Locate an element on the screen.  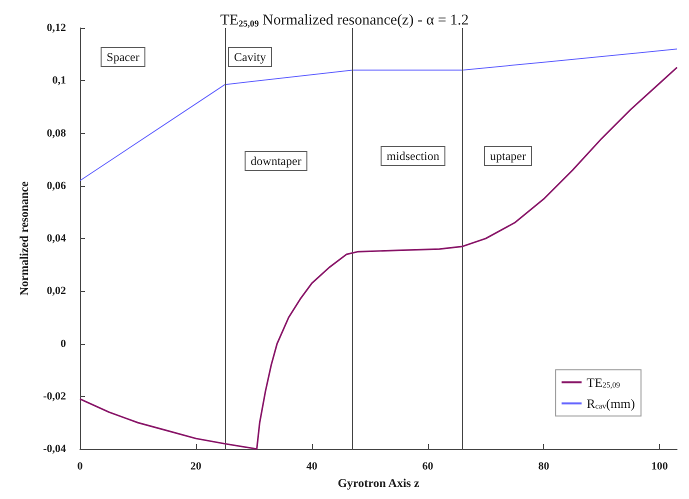
y-tick-label: 0,06 is located at coordinates (56, 186).